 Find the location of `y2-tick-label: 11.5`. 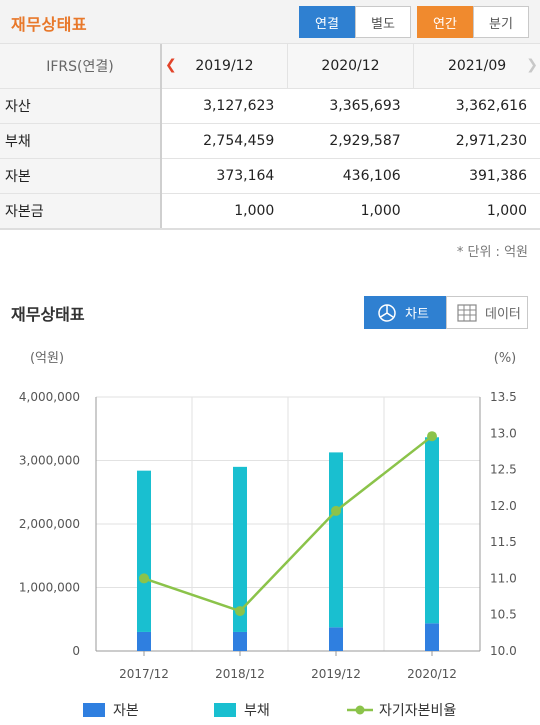

y2-tick-label: 11.5 is located at coordinates (503, 542).